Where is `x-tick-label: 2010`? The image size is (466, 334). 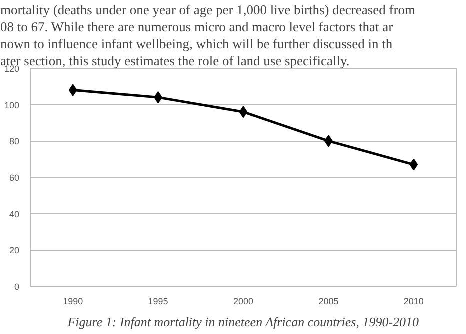
x-tick-label: 2010 is located at coordinates (414, 301).